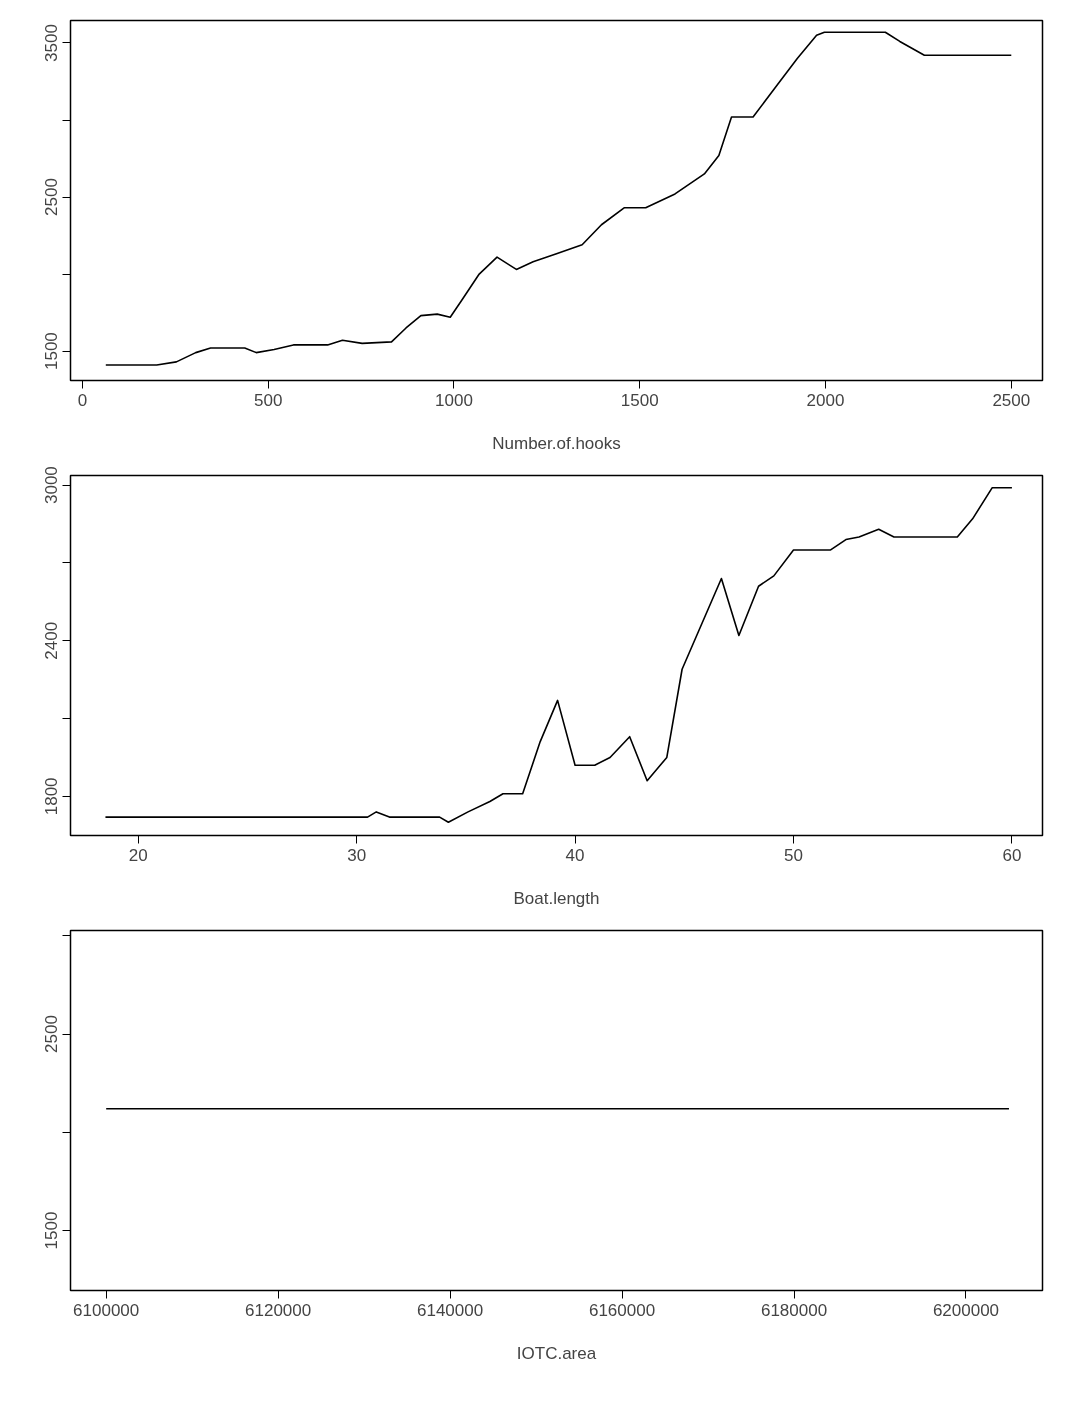 This screenshot has width=1069, height=1401. Describe the element at coordinates (52, 485) in the screenshot. I see `y-tick-label: 3000` at that location.